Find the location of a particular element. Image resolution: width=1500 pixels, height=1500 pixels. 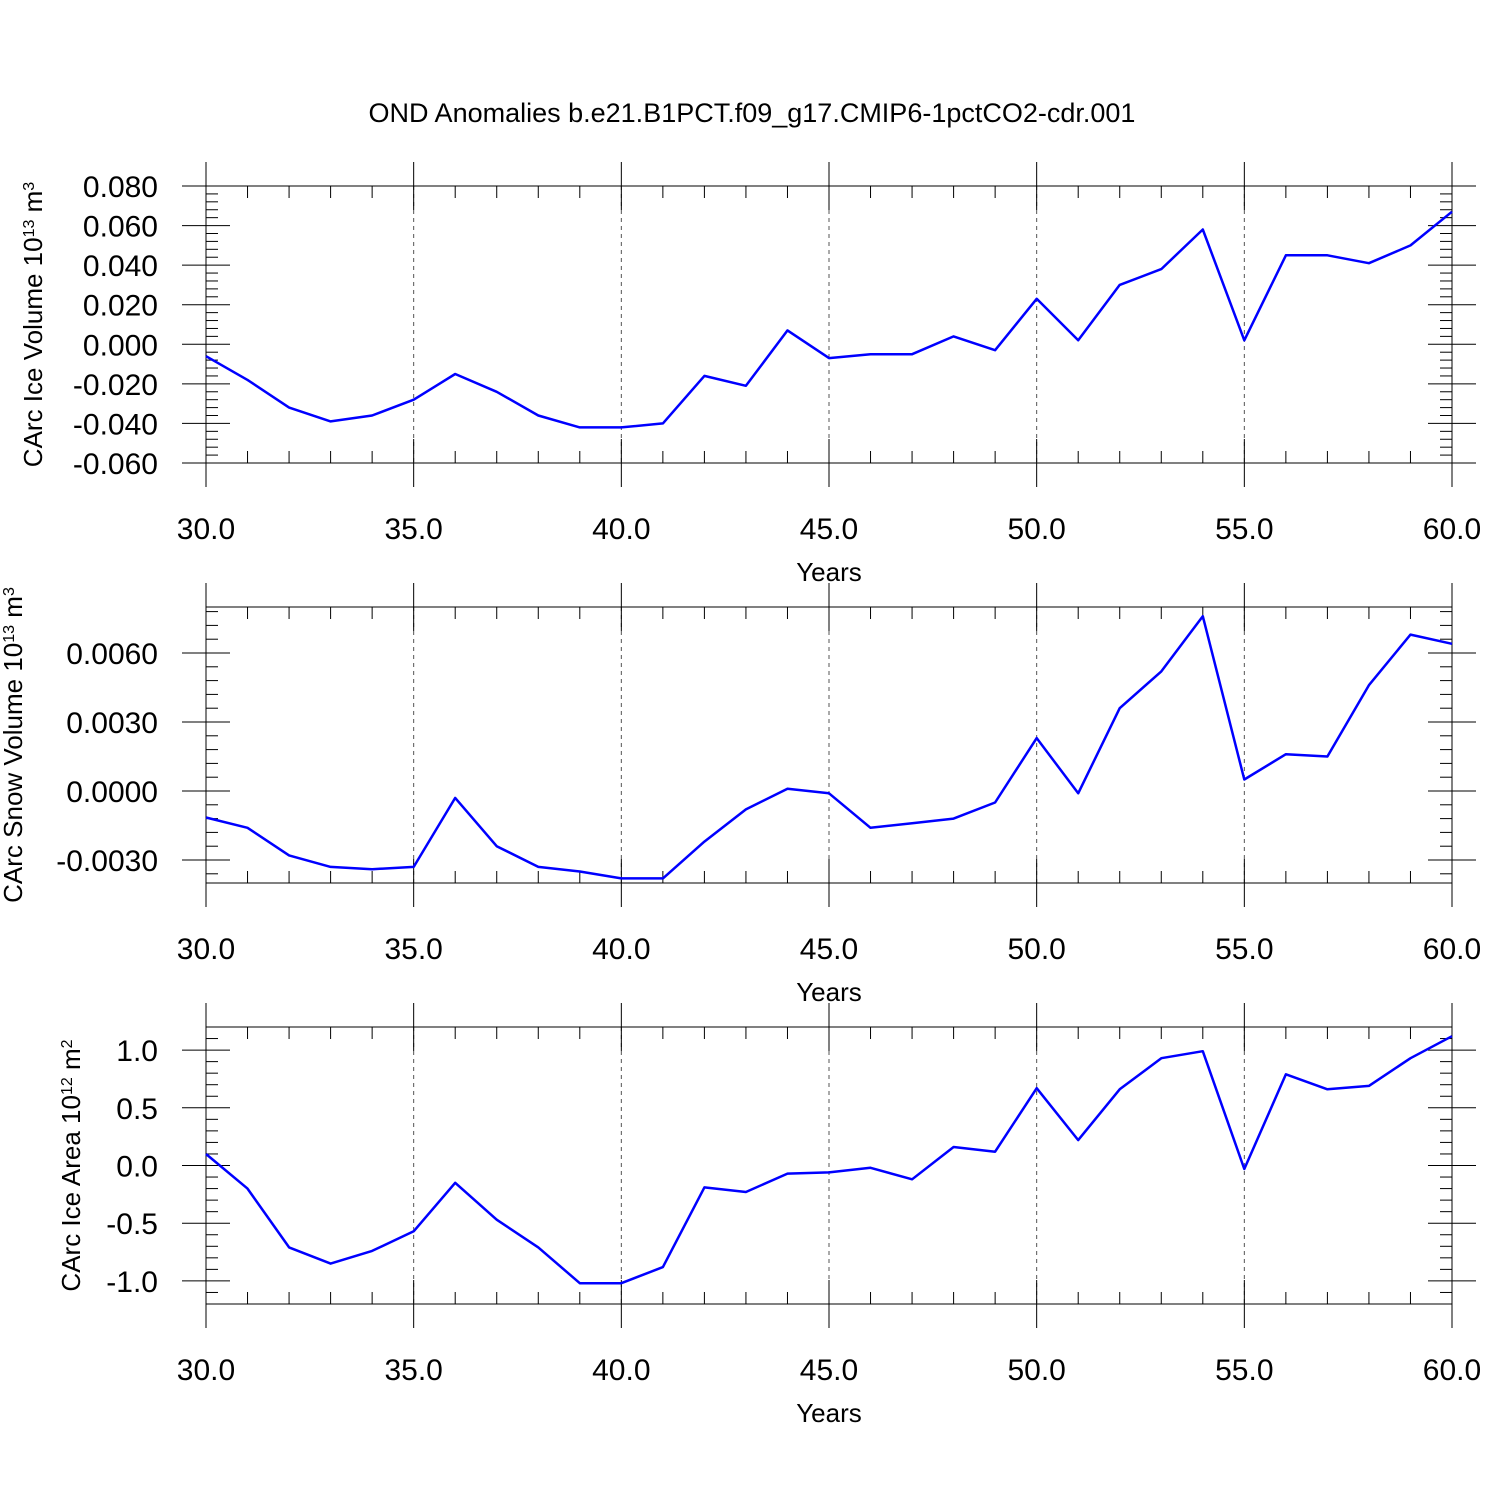

y-axis-label-exponent: 12 is located at coordinates (67, 1086).